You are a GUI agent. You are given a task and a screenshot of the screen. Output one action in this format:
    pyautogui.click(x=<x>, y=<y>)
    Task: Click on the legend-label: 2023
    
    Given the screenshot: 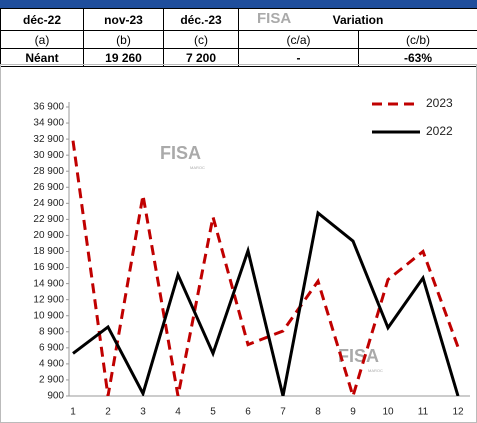 What is the action you would take?
    pyautogui.click(x=439, y=103)
    